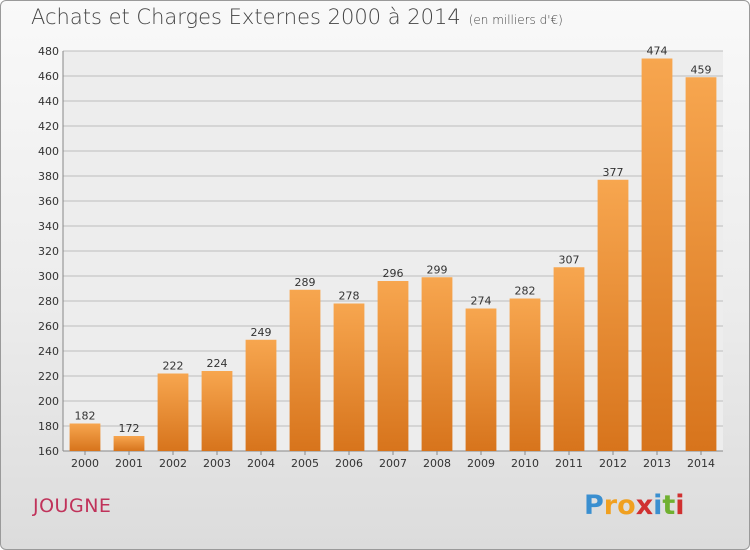  What do you see at coordinates (48, 226) in the screenshot?
I see `y-tick-label: 340` at bounding box center [48, 226].